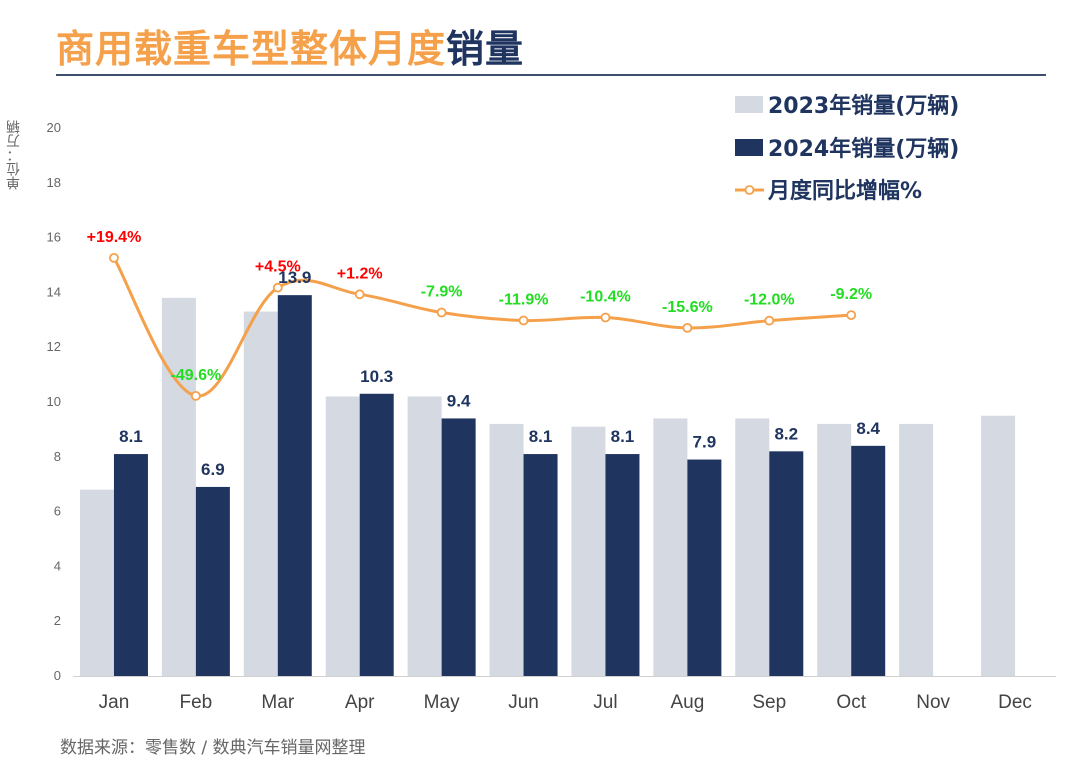 This screenshot has width=1080, height=764. Describe the element at coordinates (54, 127) in the screenshot. I see `y-tick-label: 20` at that location.